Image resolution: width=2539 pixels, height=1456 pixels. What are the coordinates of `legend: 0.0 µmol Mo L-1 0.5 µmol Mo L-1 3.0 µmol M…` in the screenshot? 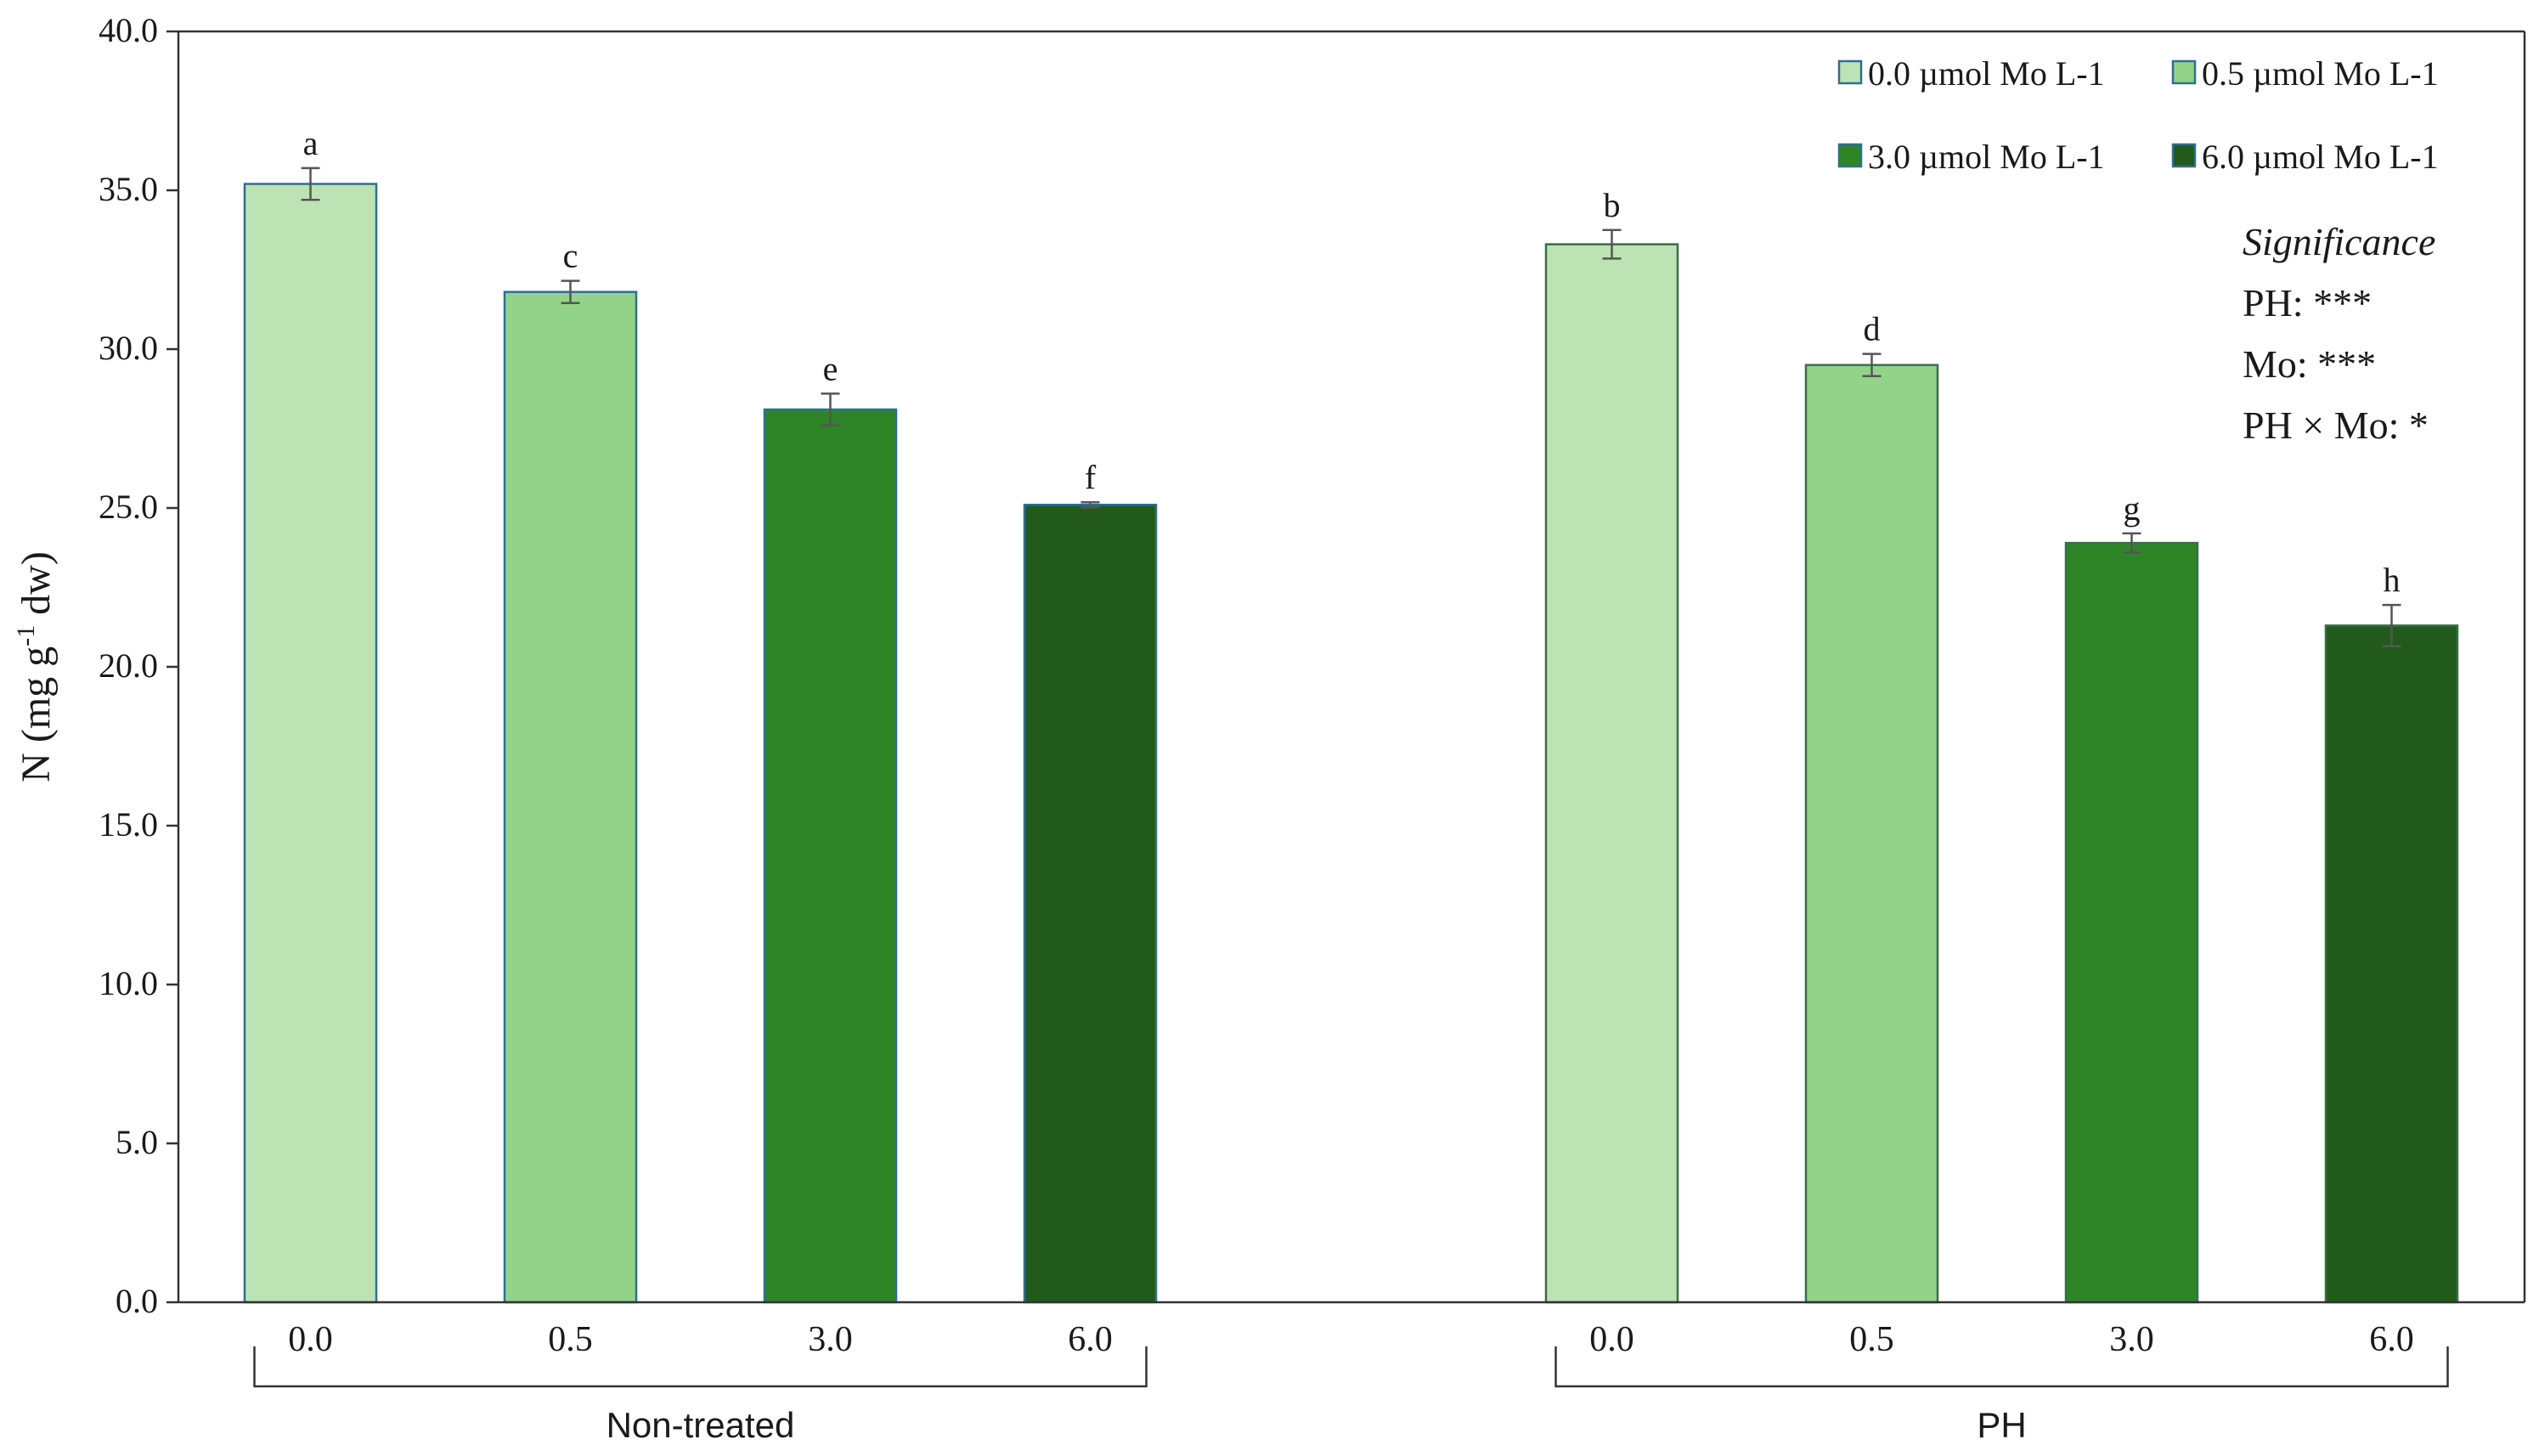 It's located at (2138, 115).